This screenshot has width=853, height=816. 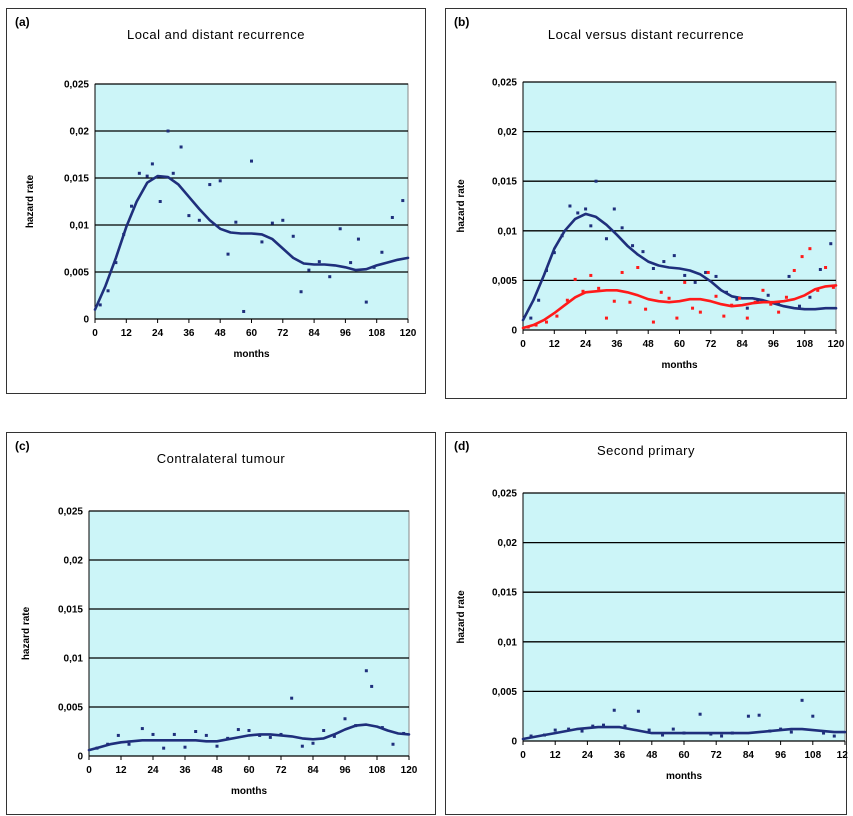 What do you see at coordinates (80, 132) in the screenshot?
I see `y-tick-label: 0,02` at bounding box center [80, 132].